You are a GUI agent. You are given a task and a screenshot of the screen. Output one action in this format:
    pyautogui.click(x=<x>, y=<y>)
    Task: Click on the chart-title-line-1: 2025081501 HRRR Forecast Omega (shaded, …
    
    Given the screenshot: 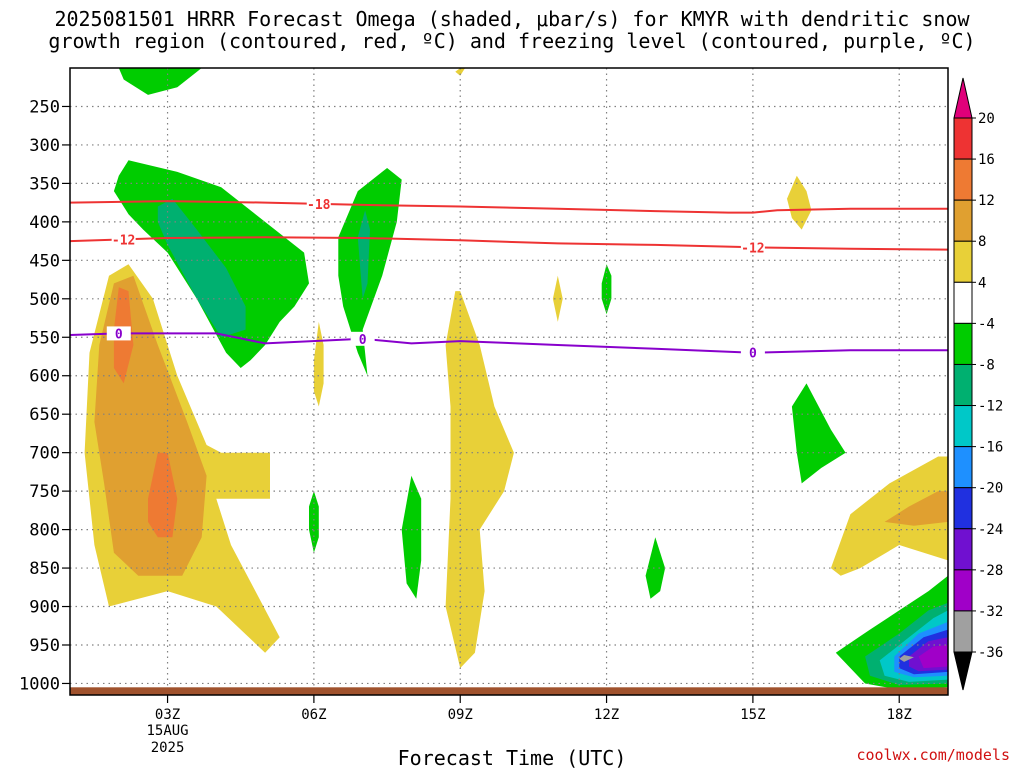 What is the action you would take?
    pyautogui.click(x=512, y=19)
    